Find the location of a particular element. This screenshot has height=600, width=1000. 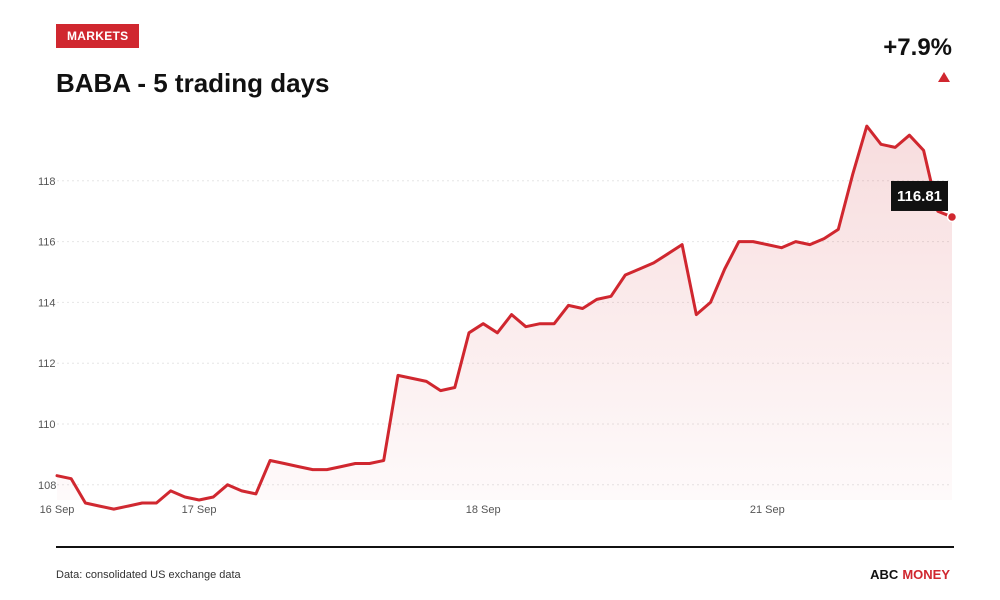

section-tag: MARKETS is located at coordinates (98, 36).